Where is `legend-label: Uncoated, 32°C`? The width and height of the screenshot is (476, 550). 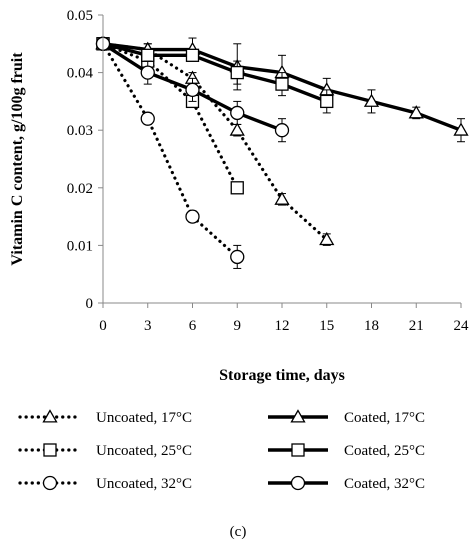
legend-label: Uncoated, 32°C is located at coordinates (144, 484).